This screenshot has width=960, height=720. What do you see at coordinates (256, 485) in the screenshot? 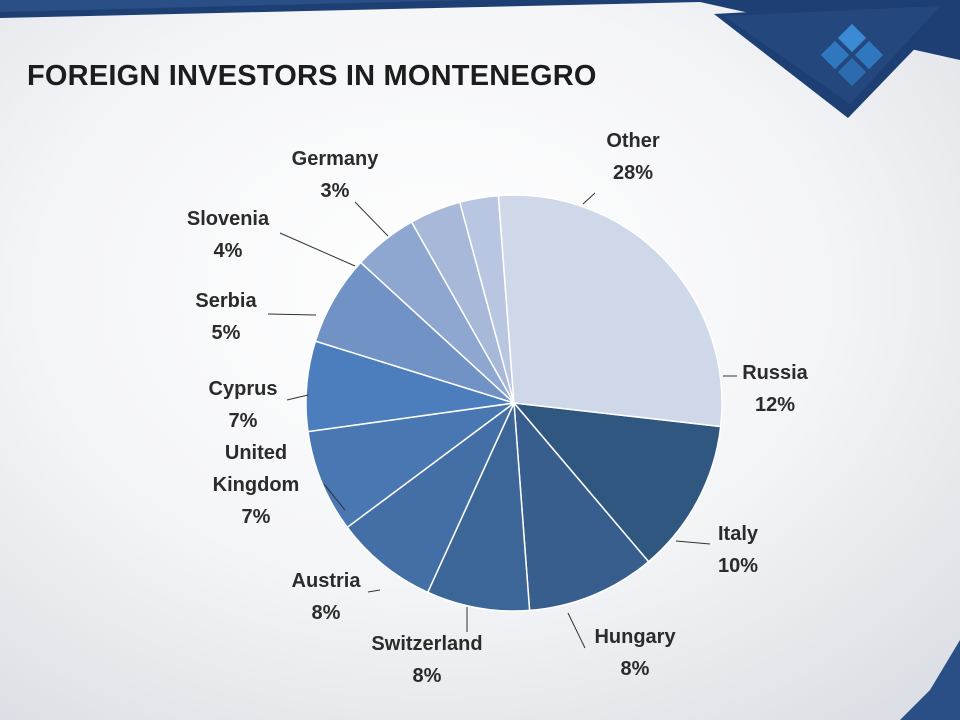
I see `slice-label: United Kingdom 7%` at bounding box center [256, 485].